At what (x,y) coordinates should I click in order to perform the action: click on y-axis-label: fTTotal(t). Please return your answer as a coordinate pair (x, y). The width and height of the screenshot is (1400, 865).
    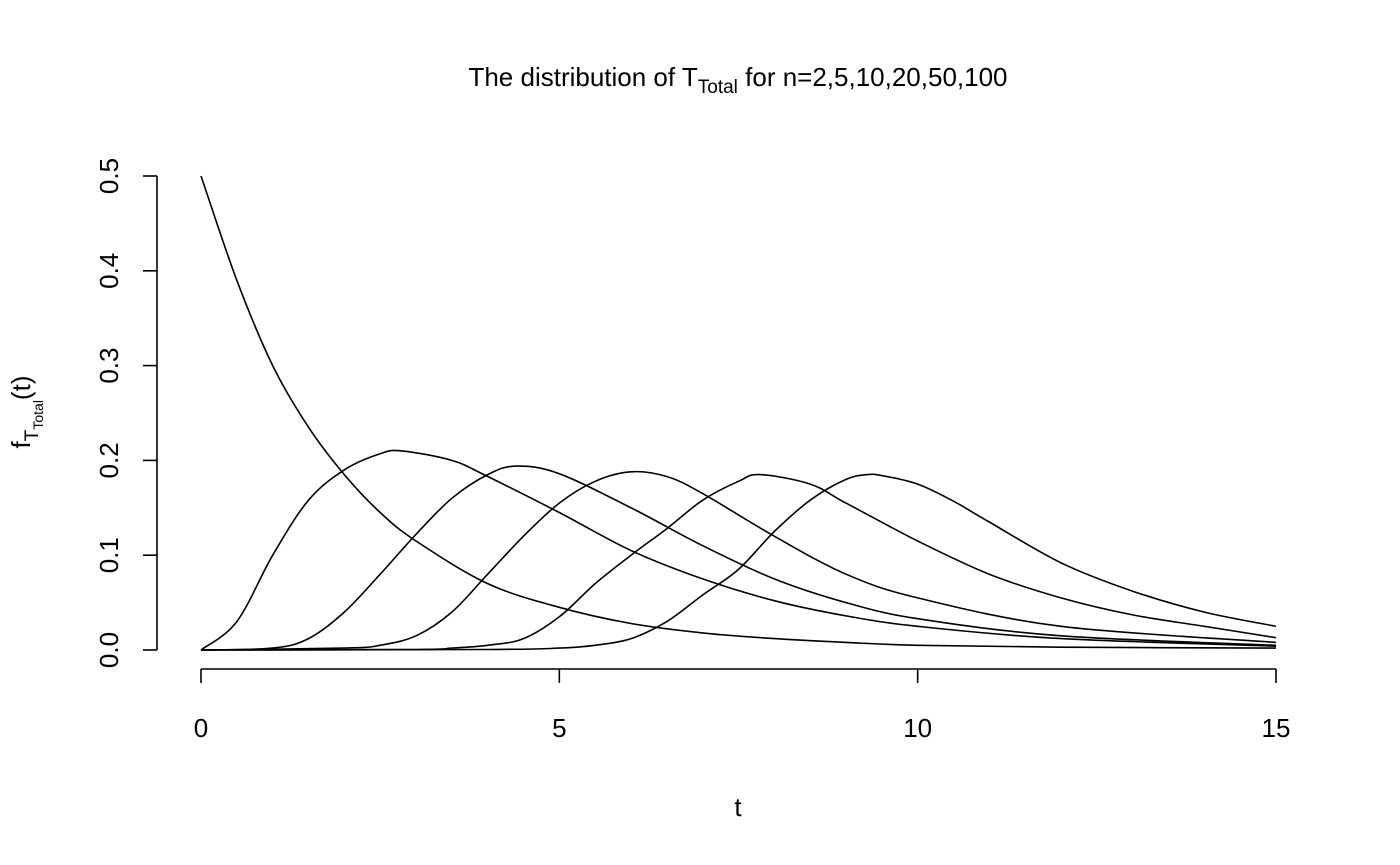
    Looking at the image, I should click on (26, 412).